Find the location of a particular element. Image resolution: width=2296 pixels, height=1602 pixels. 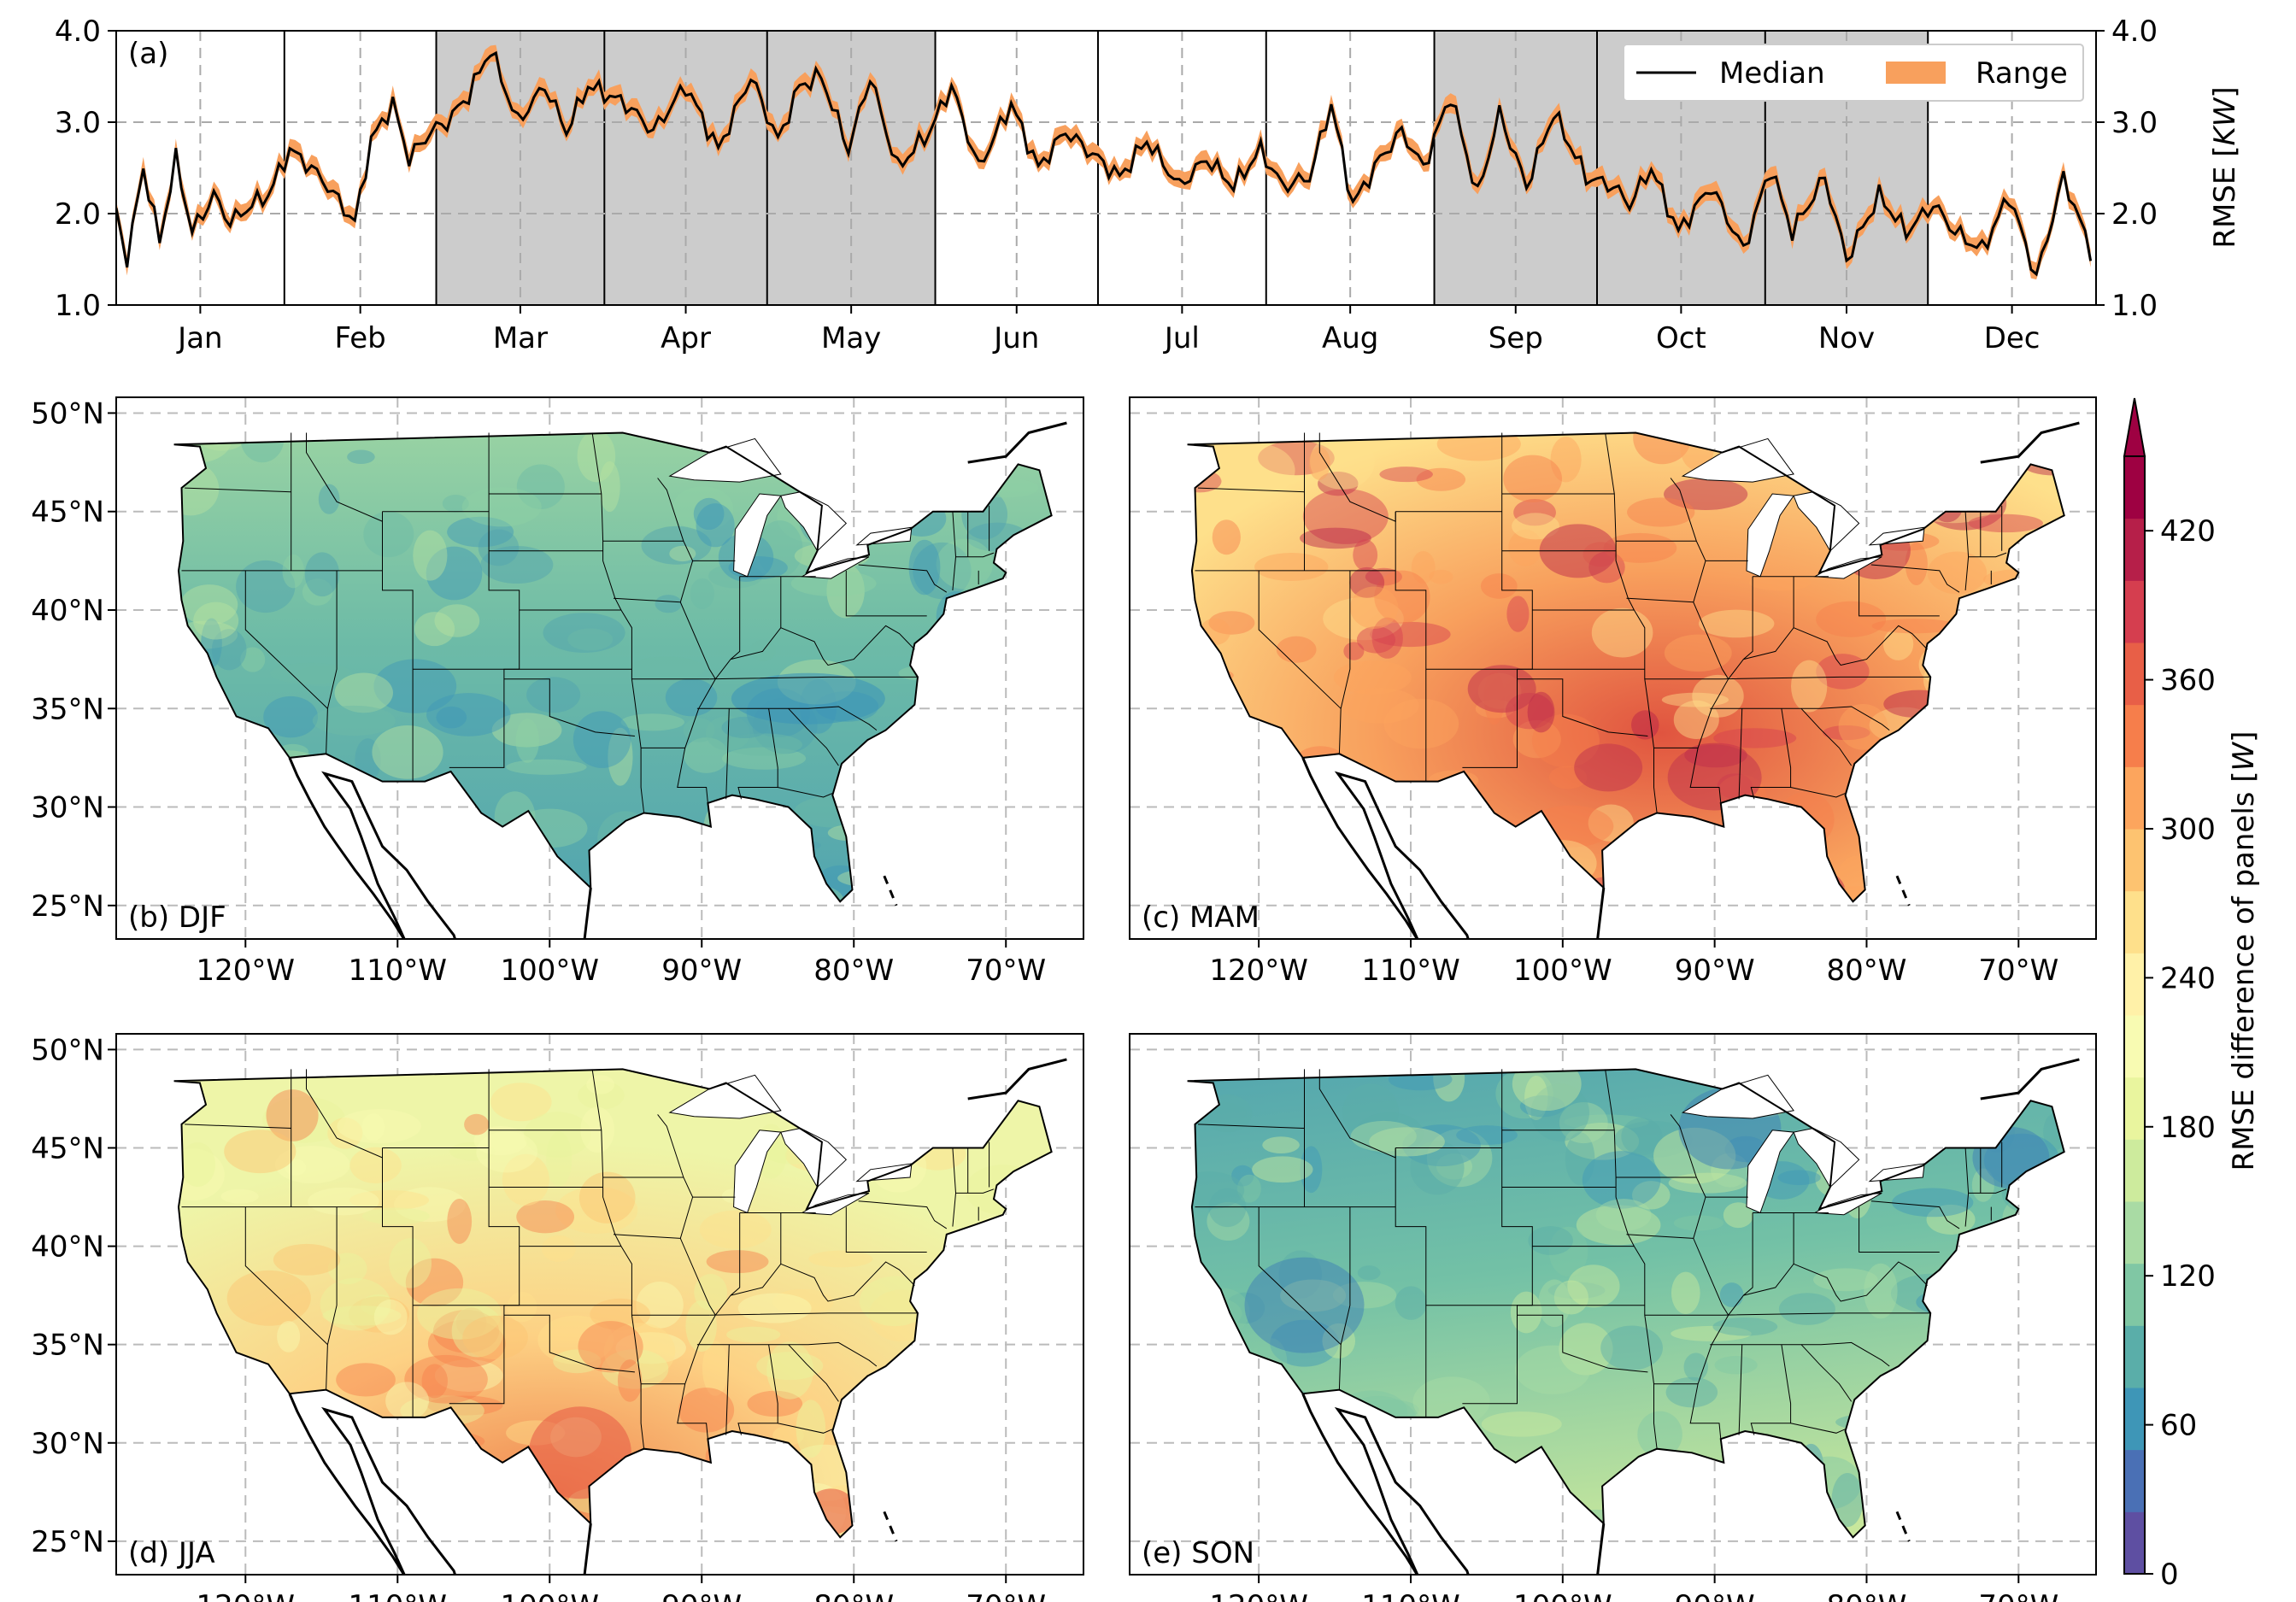

canada-coast is located at coordinates (2030, 442).